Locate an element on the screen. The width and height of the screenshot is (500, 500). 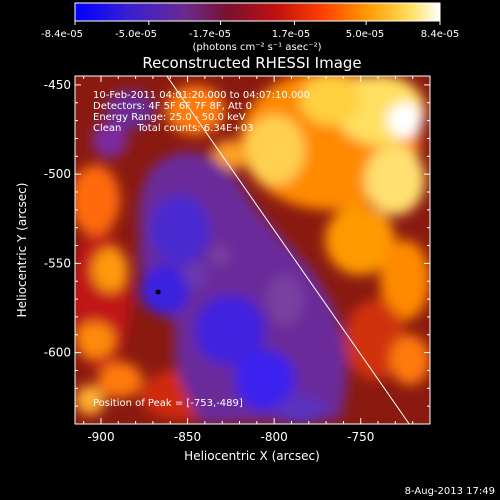
y-axis-label: Heliocentric Y (arcsec) is located at coordinates (22, 250).